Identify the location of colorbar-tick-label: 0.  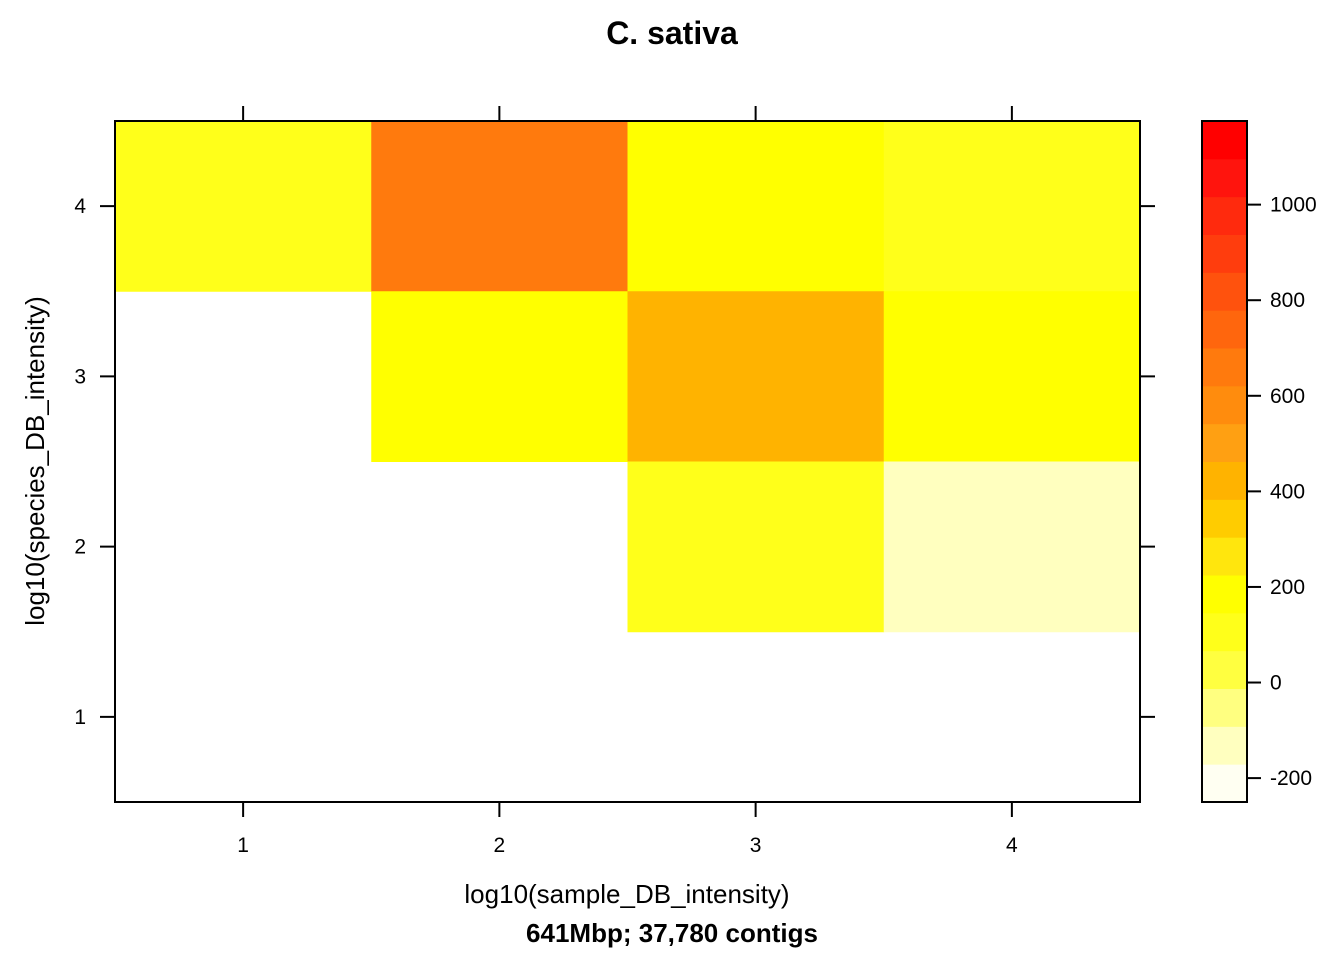
(1276, 683).